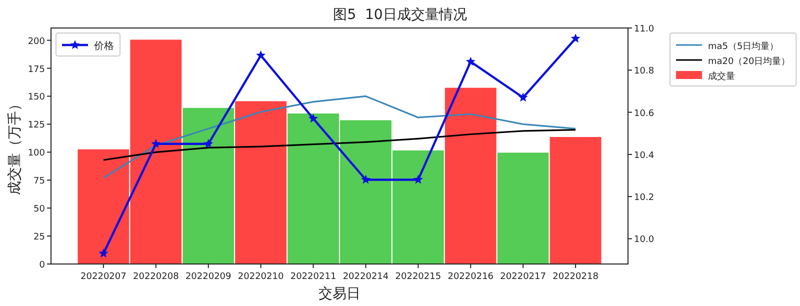 This screenshot has height=306, width=800. I want to click on y-tick-label: 150, so click(37, 97).